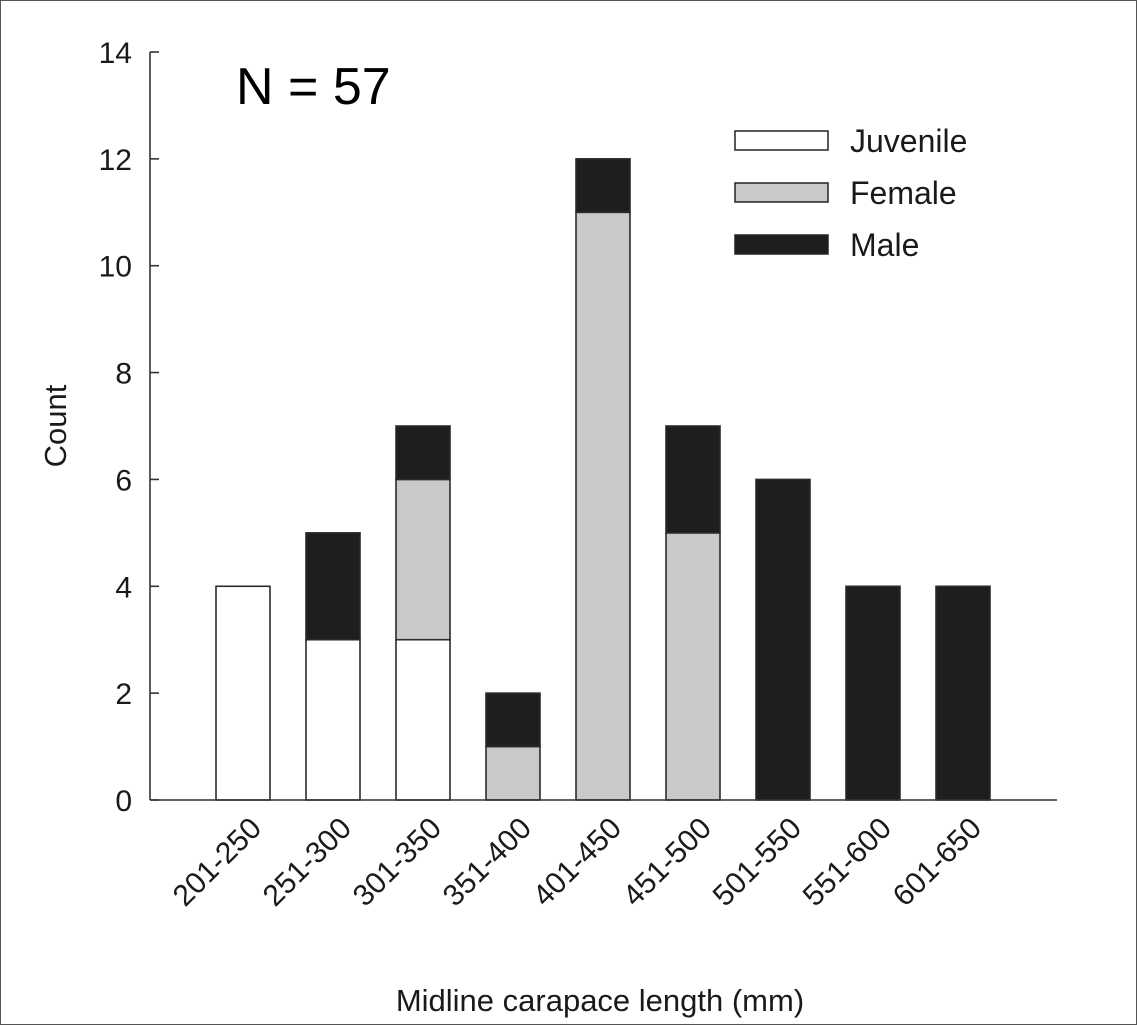  I want to click on y-tick-label-10: 10, so click(115, 267).